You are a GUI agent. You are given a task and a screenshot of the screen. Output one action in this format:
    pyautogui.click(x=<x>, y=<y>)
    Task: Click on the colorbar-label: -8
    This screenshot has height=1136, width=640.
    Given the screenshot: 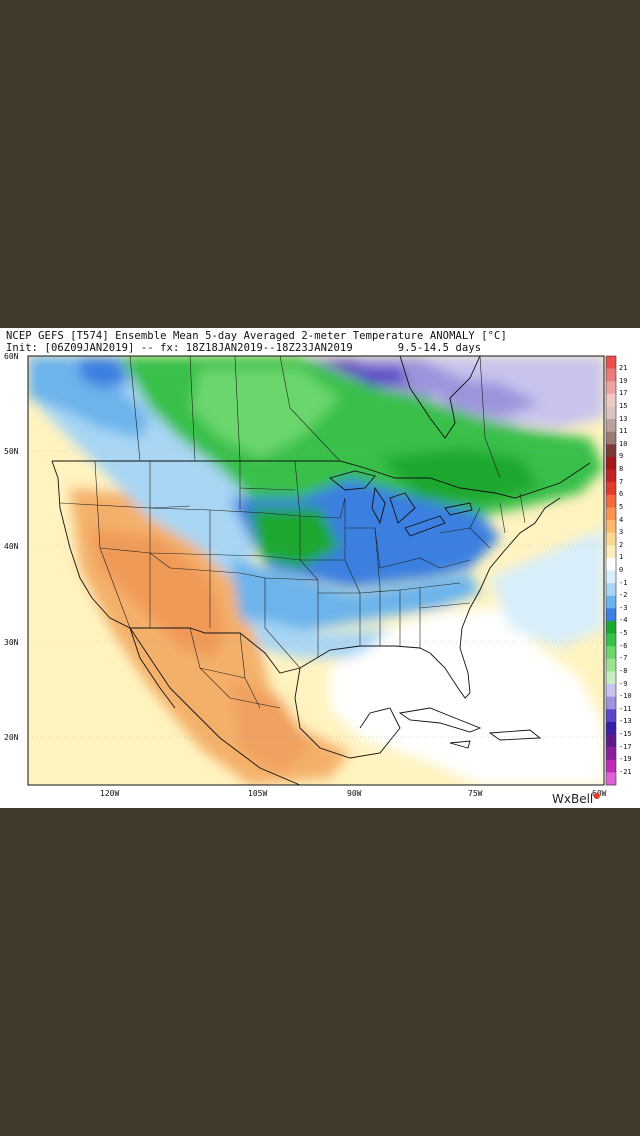 What is the action you would take?
    pyautogui.click(x=623, y=670)
    